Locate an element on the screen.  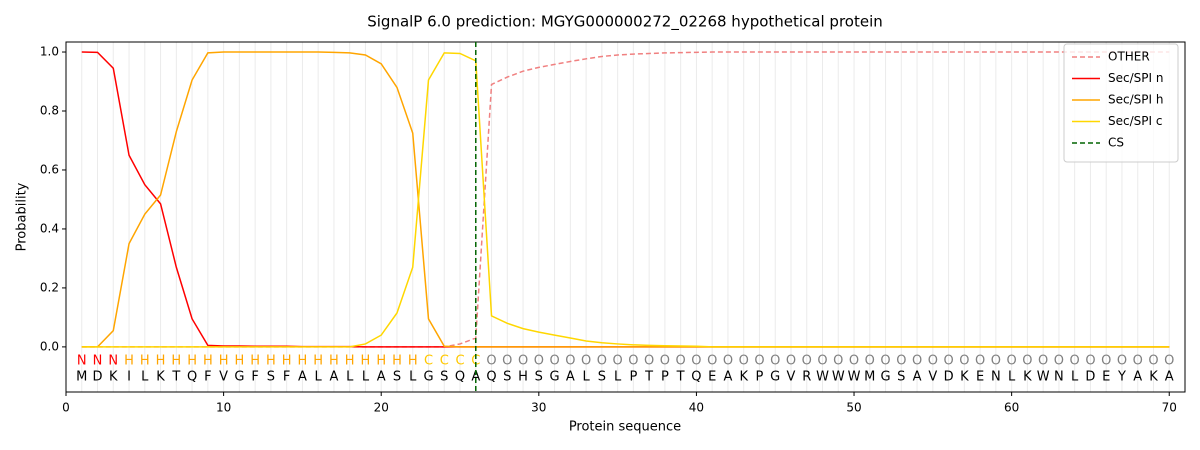
x-tick-label: 70 is located at coordinates (1169, 408).